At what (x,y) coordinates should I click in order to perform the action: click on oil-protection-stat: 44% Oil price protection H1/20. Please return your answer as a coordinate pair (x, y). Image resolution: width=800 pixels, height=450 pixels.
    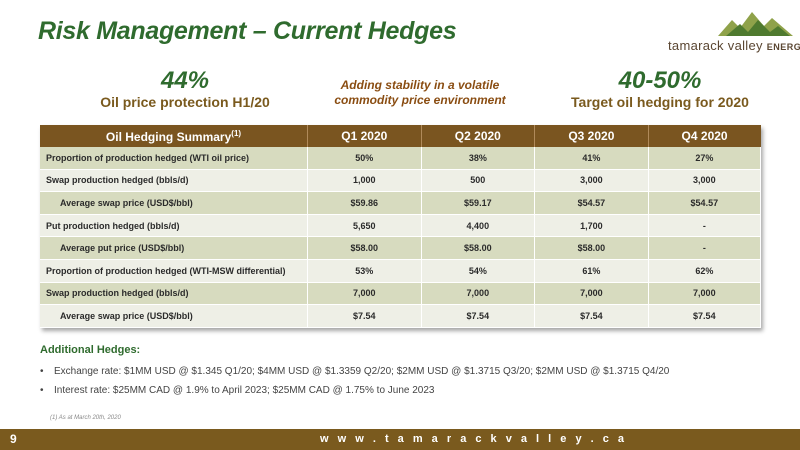
    Looking at the image, I should click on (185, 89).